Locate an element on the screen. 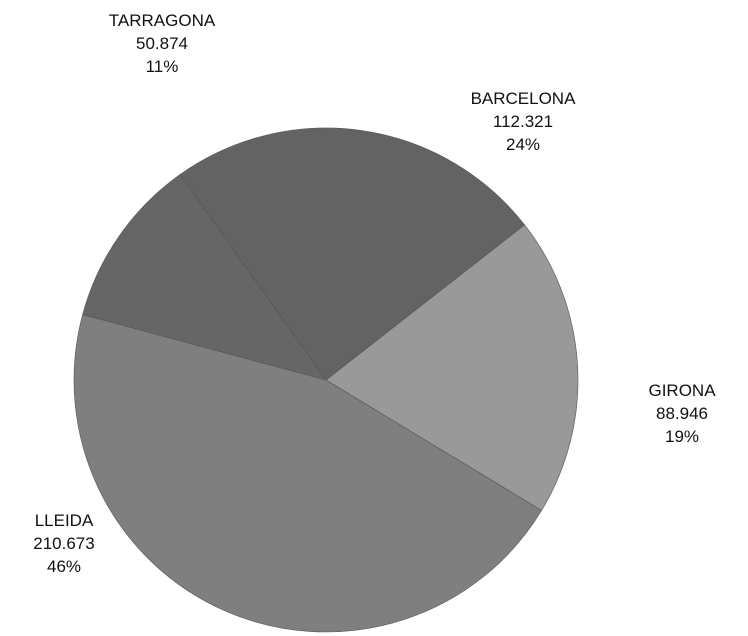 The width and height of the screenshot is (748, 636). barcelona-name-label: BARCELONA is located at coordinates (524, 98).